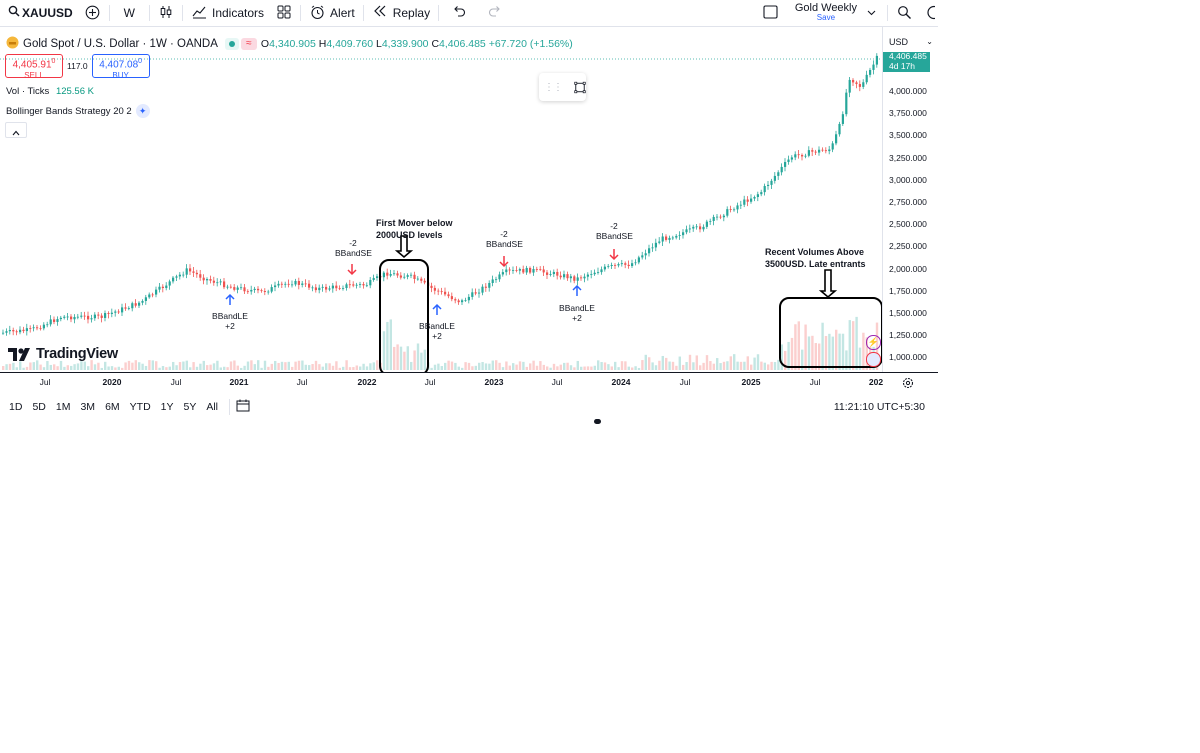  I want to click on annotation-first-mover: First Mover below 2000USD levels, so click(414, 229).